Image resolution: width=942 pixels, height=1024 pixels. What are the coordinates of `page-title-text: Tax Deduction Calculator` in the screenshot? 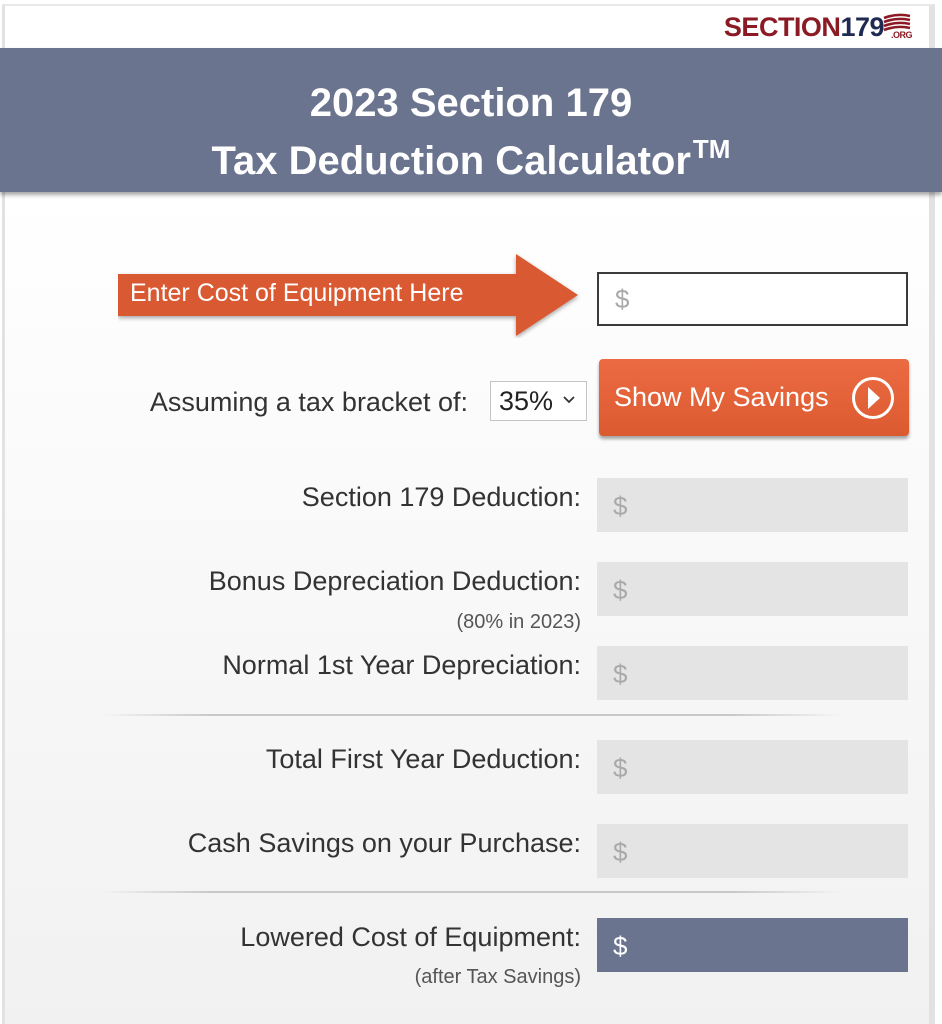 It's located at (451, 161).